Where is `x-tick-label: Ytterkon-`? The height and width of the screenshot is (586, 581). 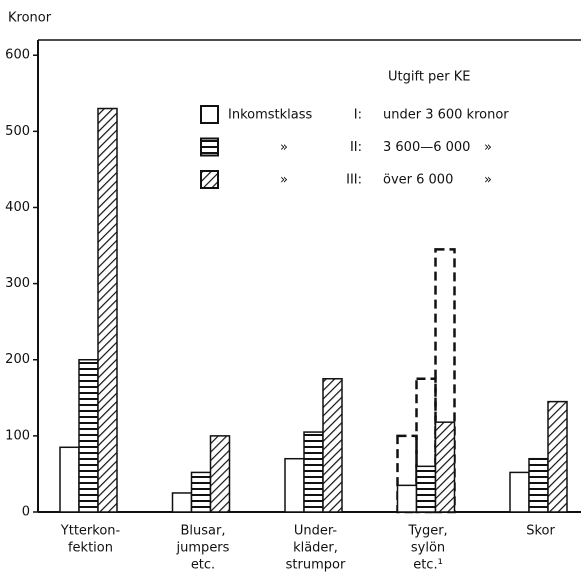
x-tick-label: Ytterkon- is located at coordinates (90, 531).